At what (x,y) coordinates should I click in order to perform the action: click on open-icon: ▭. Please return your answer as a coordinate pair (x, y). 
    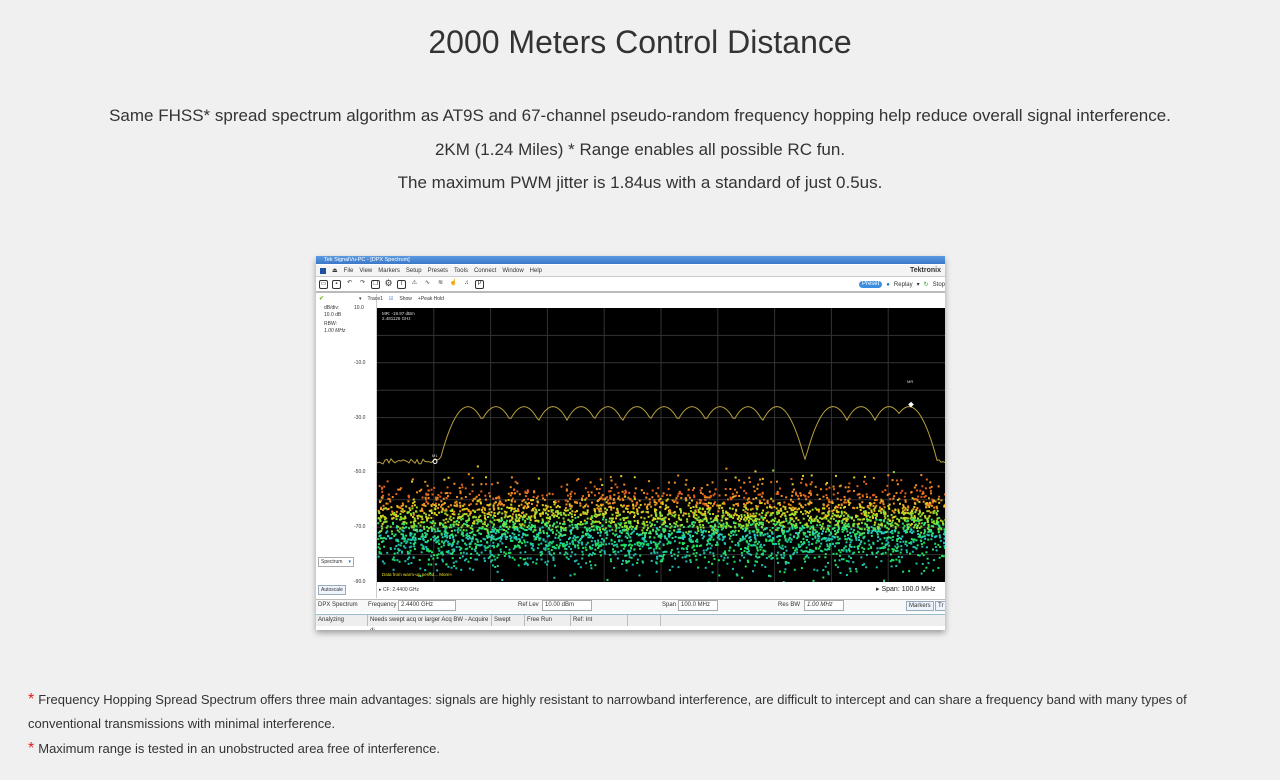
    Looking at the image, I should click on (323, 284).